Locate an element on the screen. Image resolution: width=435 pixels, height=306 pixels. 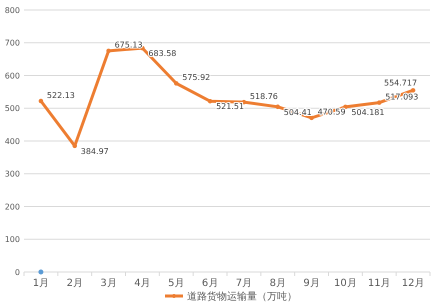
data-label: 683.58 is located at coordinates (162, 53).